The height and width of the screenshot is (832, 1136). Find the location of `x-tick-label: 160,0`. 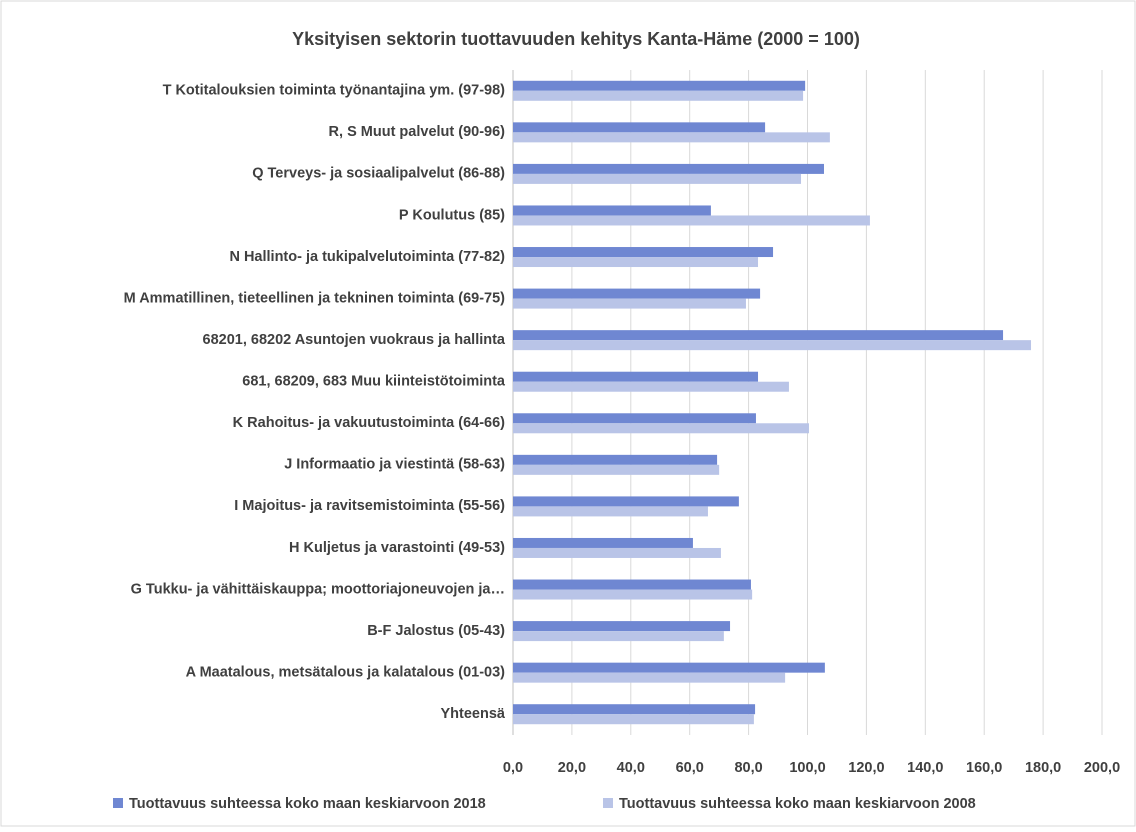

x-tick-label: 160,0 is located at coordinates (984, 768).